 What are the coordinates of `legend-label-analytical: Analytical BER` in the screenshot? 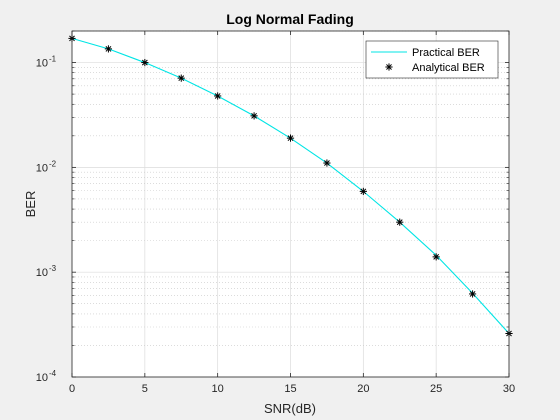 It's located at (448, 68).